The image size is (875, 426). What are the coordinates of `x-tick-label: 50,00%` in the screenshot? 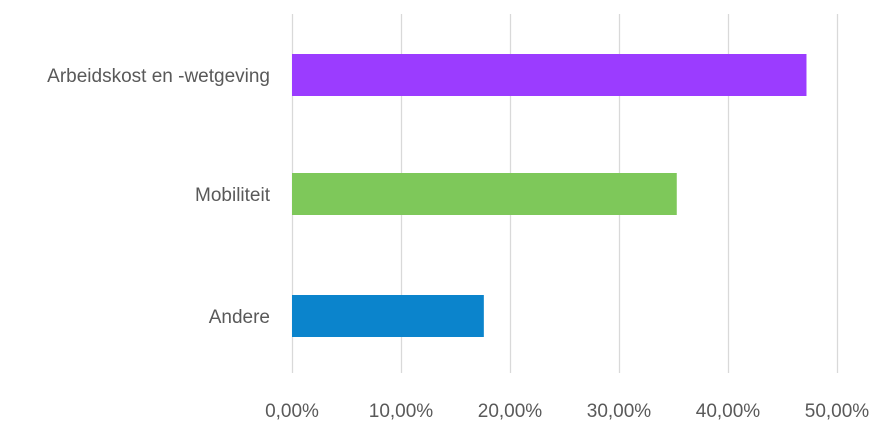 It's located at (837, 411).